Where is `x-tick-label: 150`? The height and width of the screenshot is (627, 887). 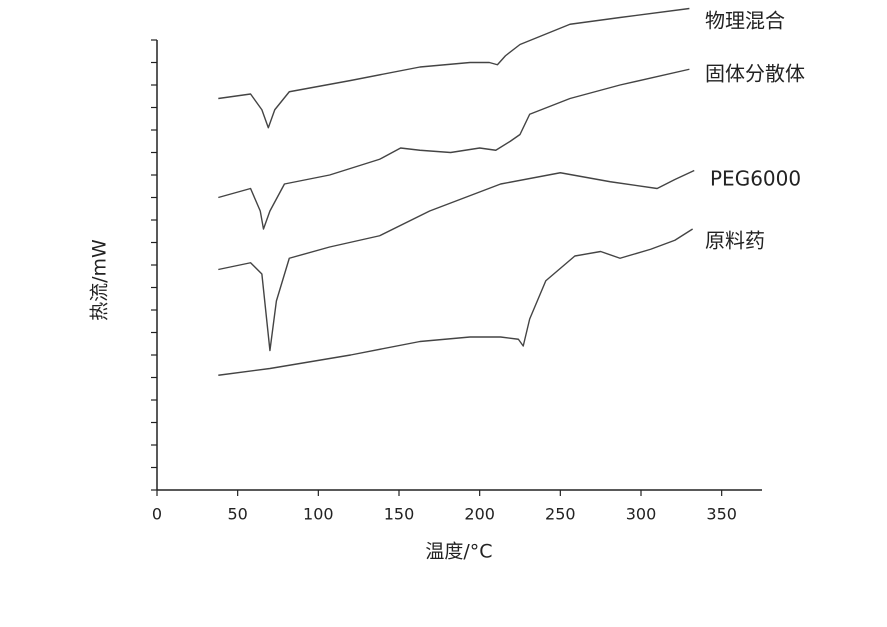
x-tick-label: 150 is located at coordinates (399, 514).